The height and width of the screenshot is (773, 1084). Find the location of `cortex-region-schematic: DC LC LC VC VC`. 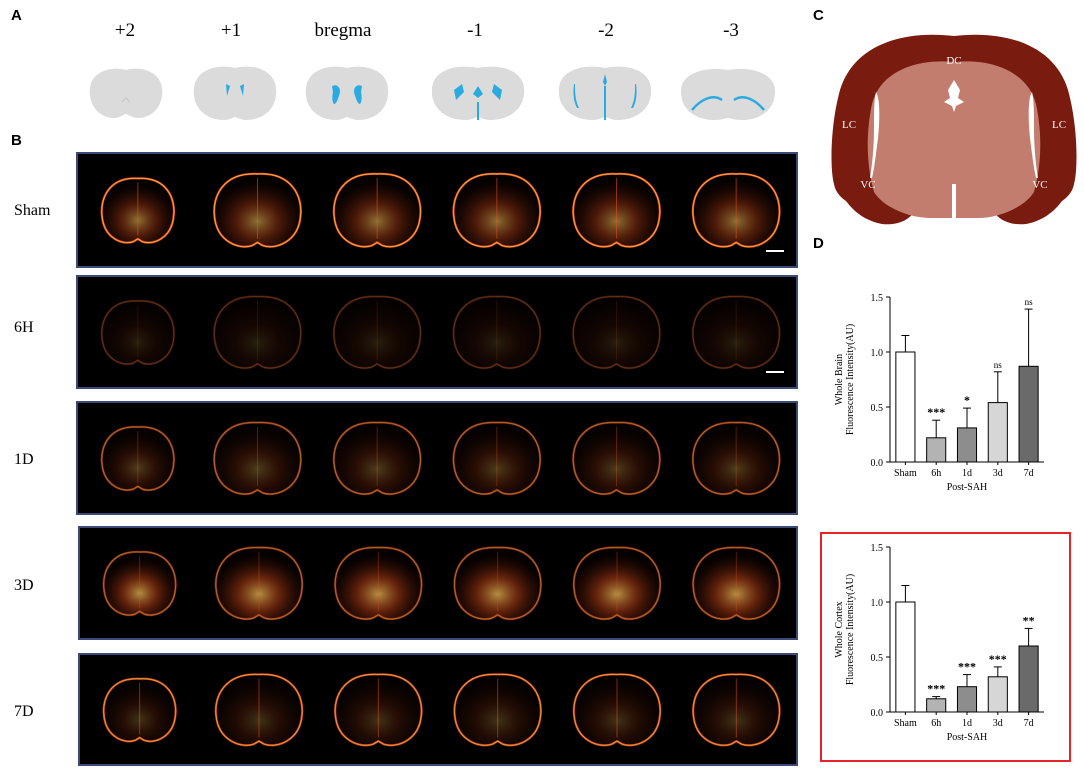

cortex-region-schematic: DC LC LC VC VC is located at coordinates (954, 130).